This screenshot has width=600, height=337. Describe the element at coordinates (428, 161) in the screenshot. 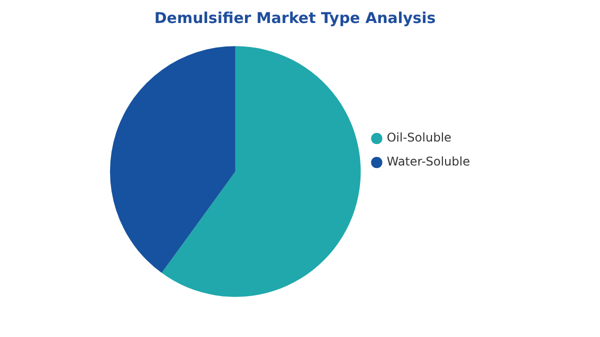

I see `legend-label: Water-Soluble` at that location.